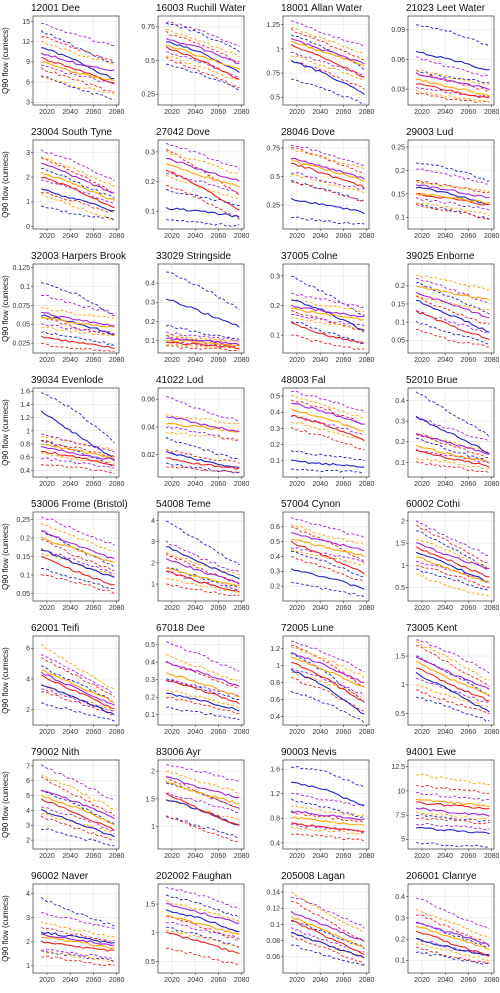  I want to click on y-tick-label: 0.3, so click(400, 422).